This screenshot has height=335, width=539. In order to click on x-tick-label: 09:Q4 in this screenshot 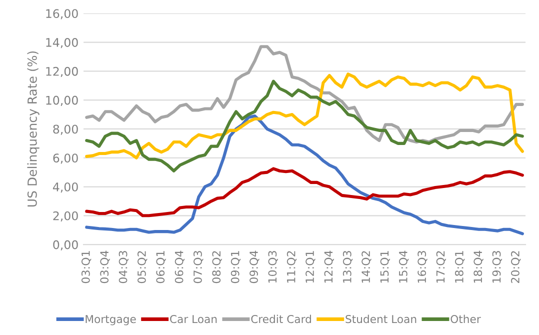, I will do `click(255, 267)`.